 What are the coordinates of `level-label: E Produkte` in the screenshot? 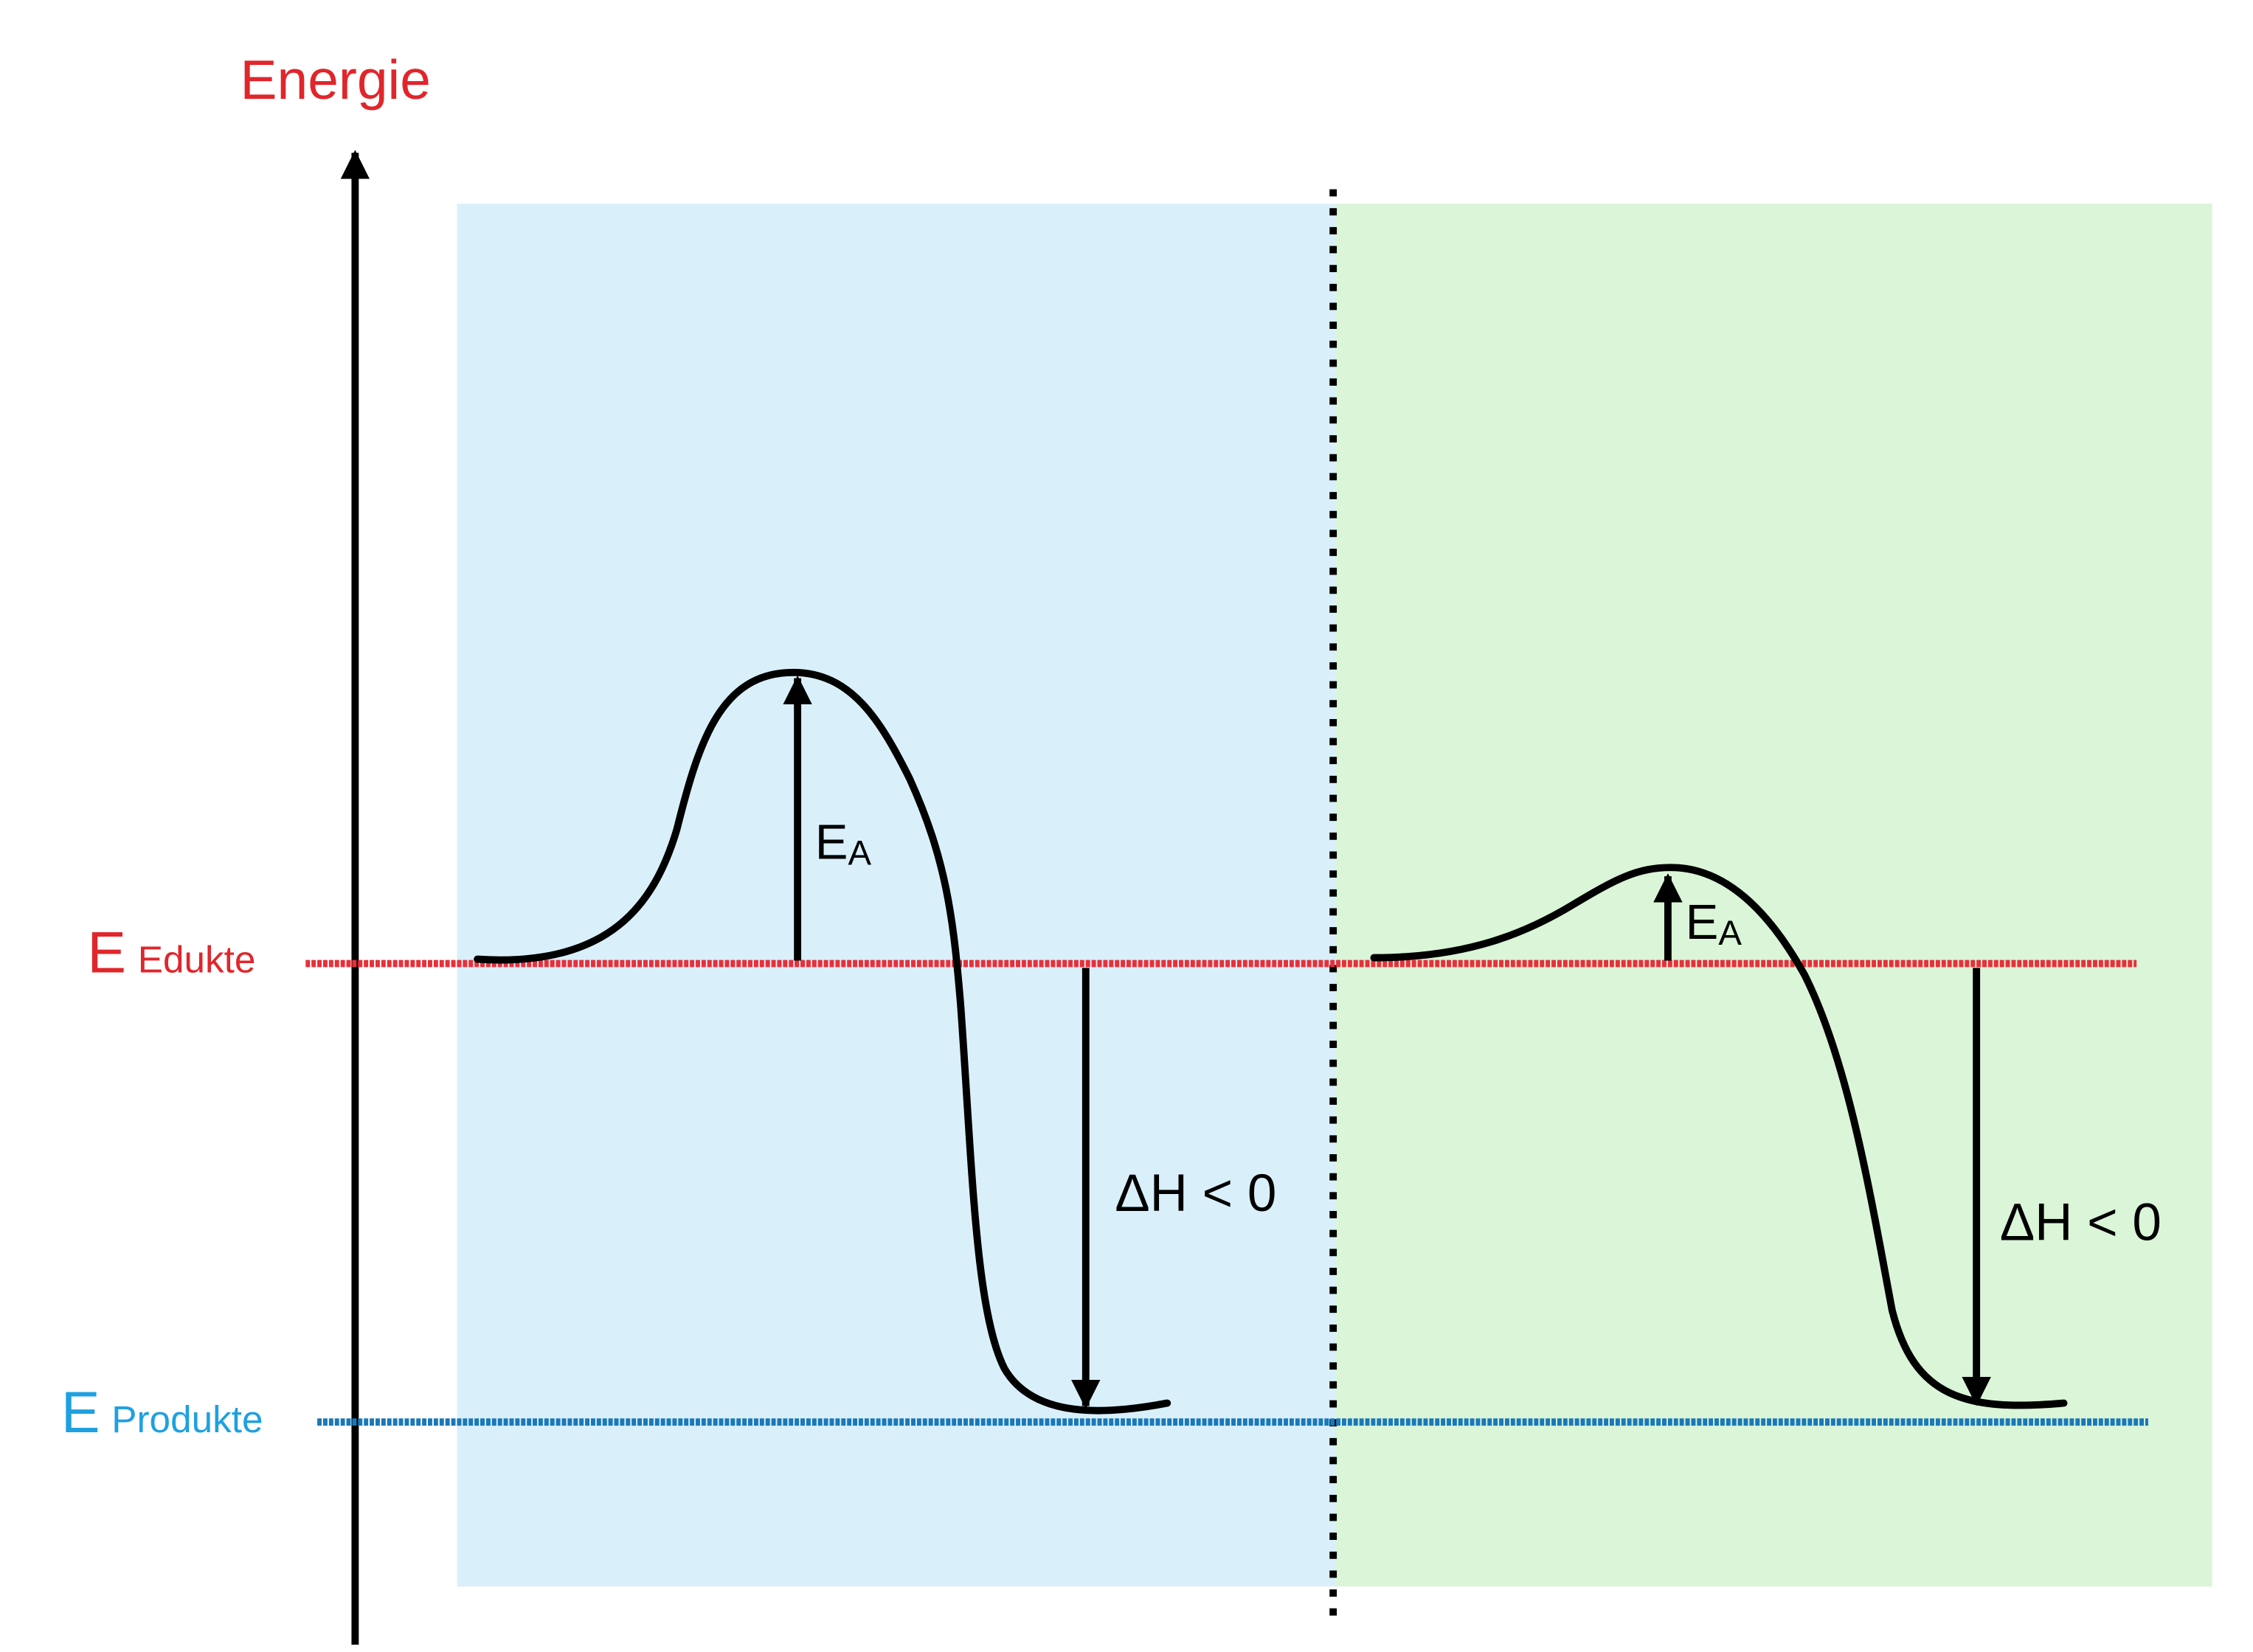 It's located at (162, 1412).